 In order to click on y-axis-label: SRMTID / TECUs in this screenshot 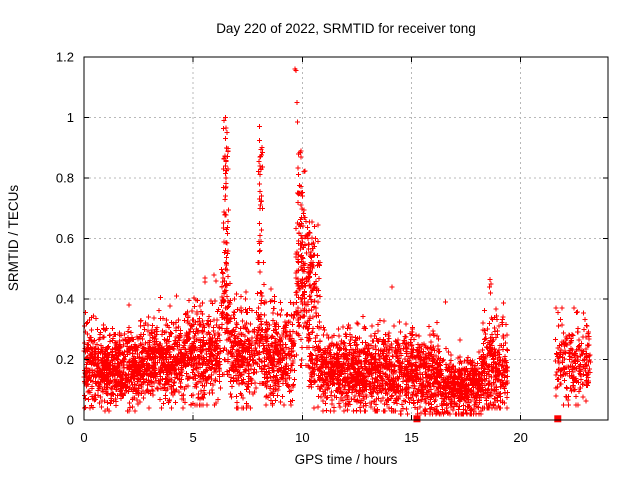, I will do `click(13, 238)`.